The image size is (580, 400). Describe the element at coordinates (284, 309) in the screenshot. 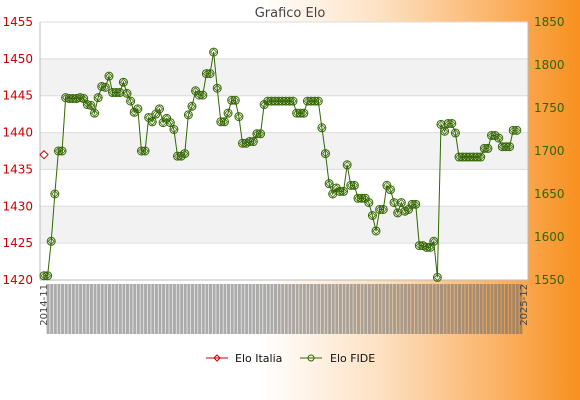

I see `x-axis-ticks: 2014-11 2025-12` at that location.